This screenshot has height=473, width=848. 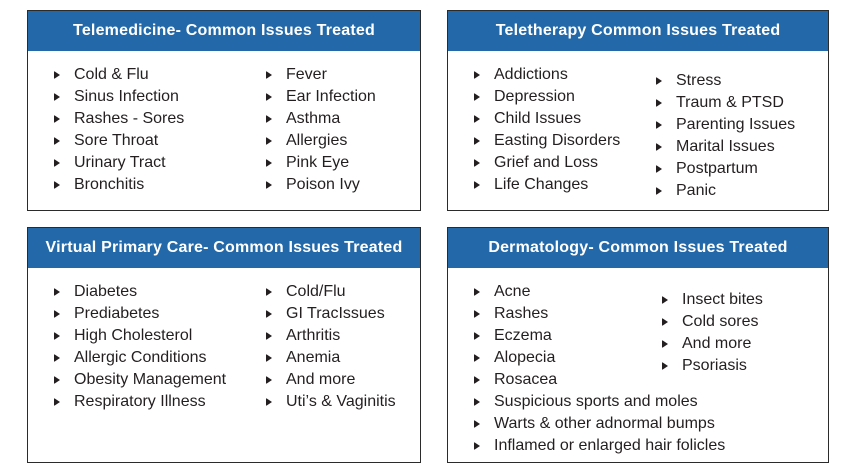 I want to click on list-item-label: Uti’s & Vaginitis, so click(x=341, y=401).